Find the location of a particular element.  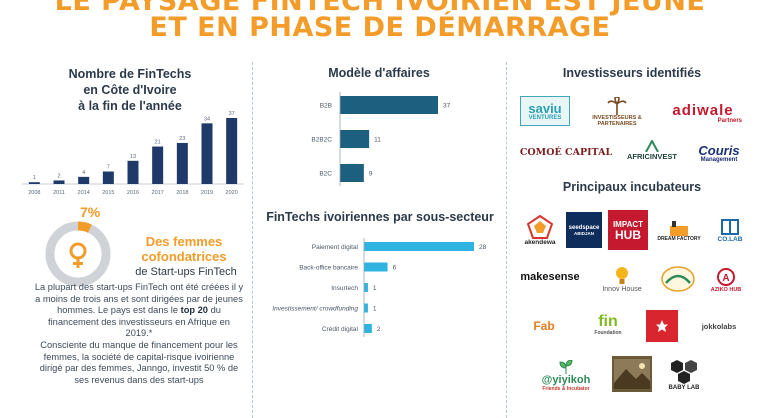

count-year-label: 2014 is located at coordinates (84, 193).